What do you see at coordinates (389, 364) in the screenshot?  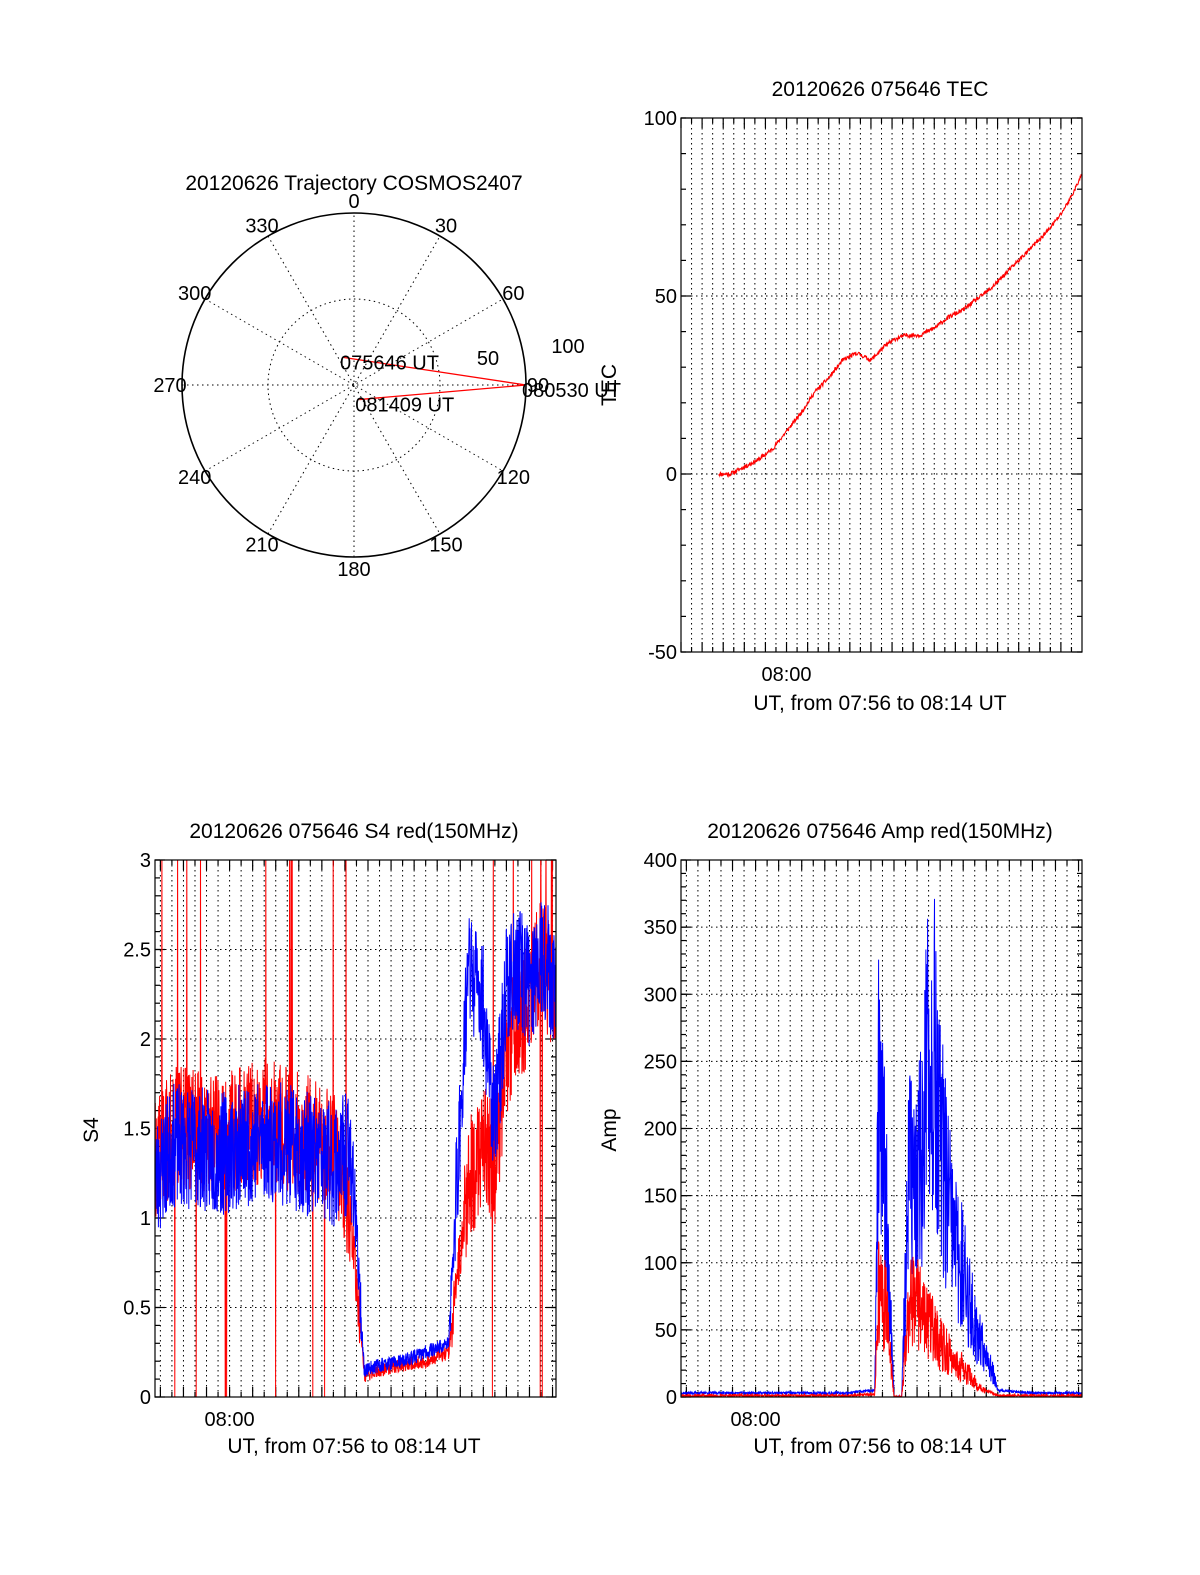 I see `trajectory-time-label: 075646 UT` at bounding box center [389, 364].